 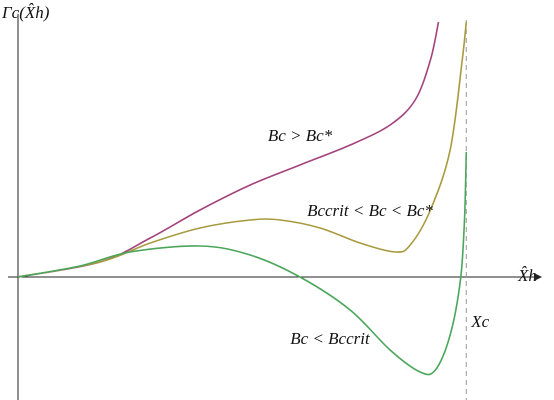 What do you see at coordinates (527, 275) in the screenshot?
I see `x-axis-label: X̂h` at bounding box center [527, 275].